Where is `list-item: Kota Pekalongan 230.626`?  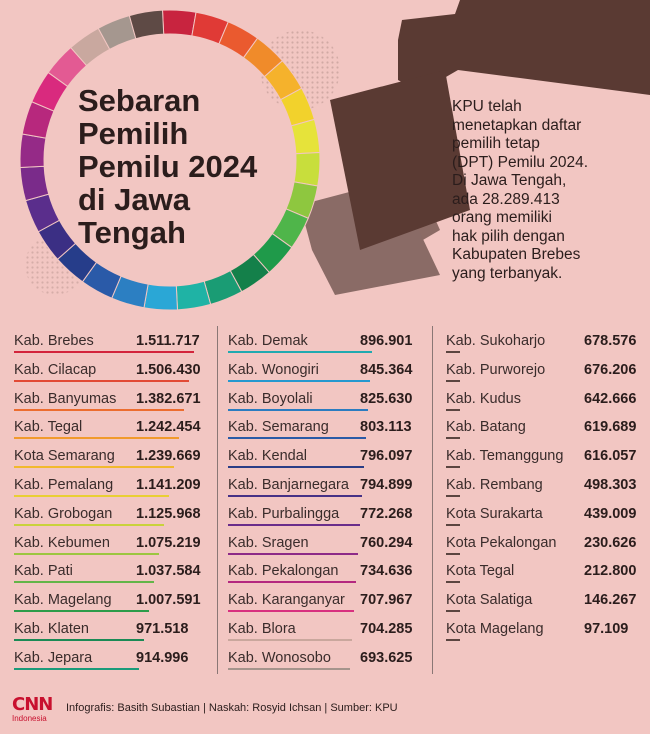 list-item: Kota Pekalongan 230.626 is located at coordinates (542, 546).